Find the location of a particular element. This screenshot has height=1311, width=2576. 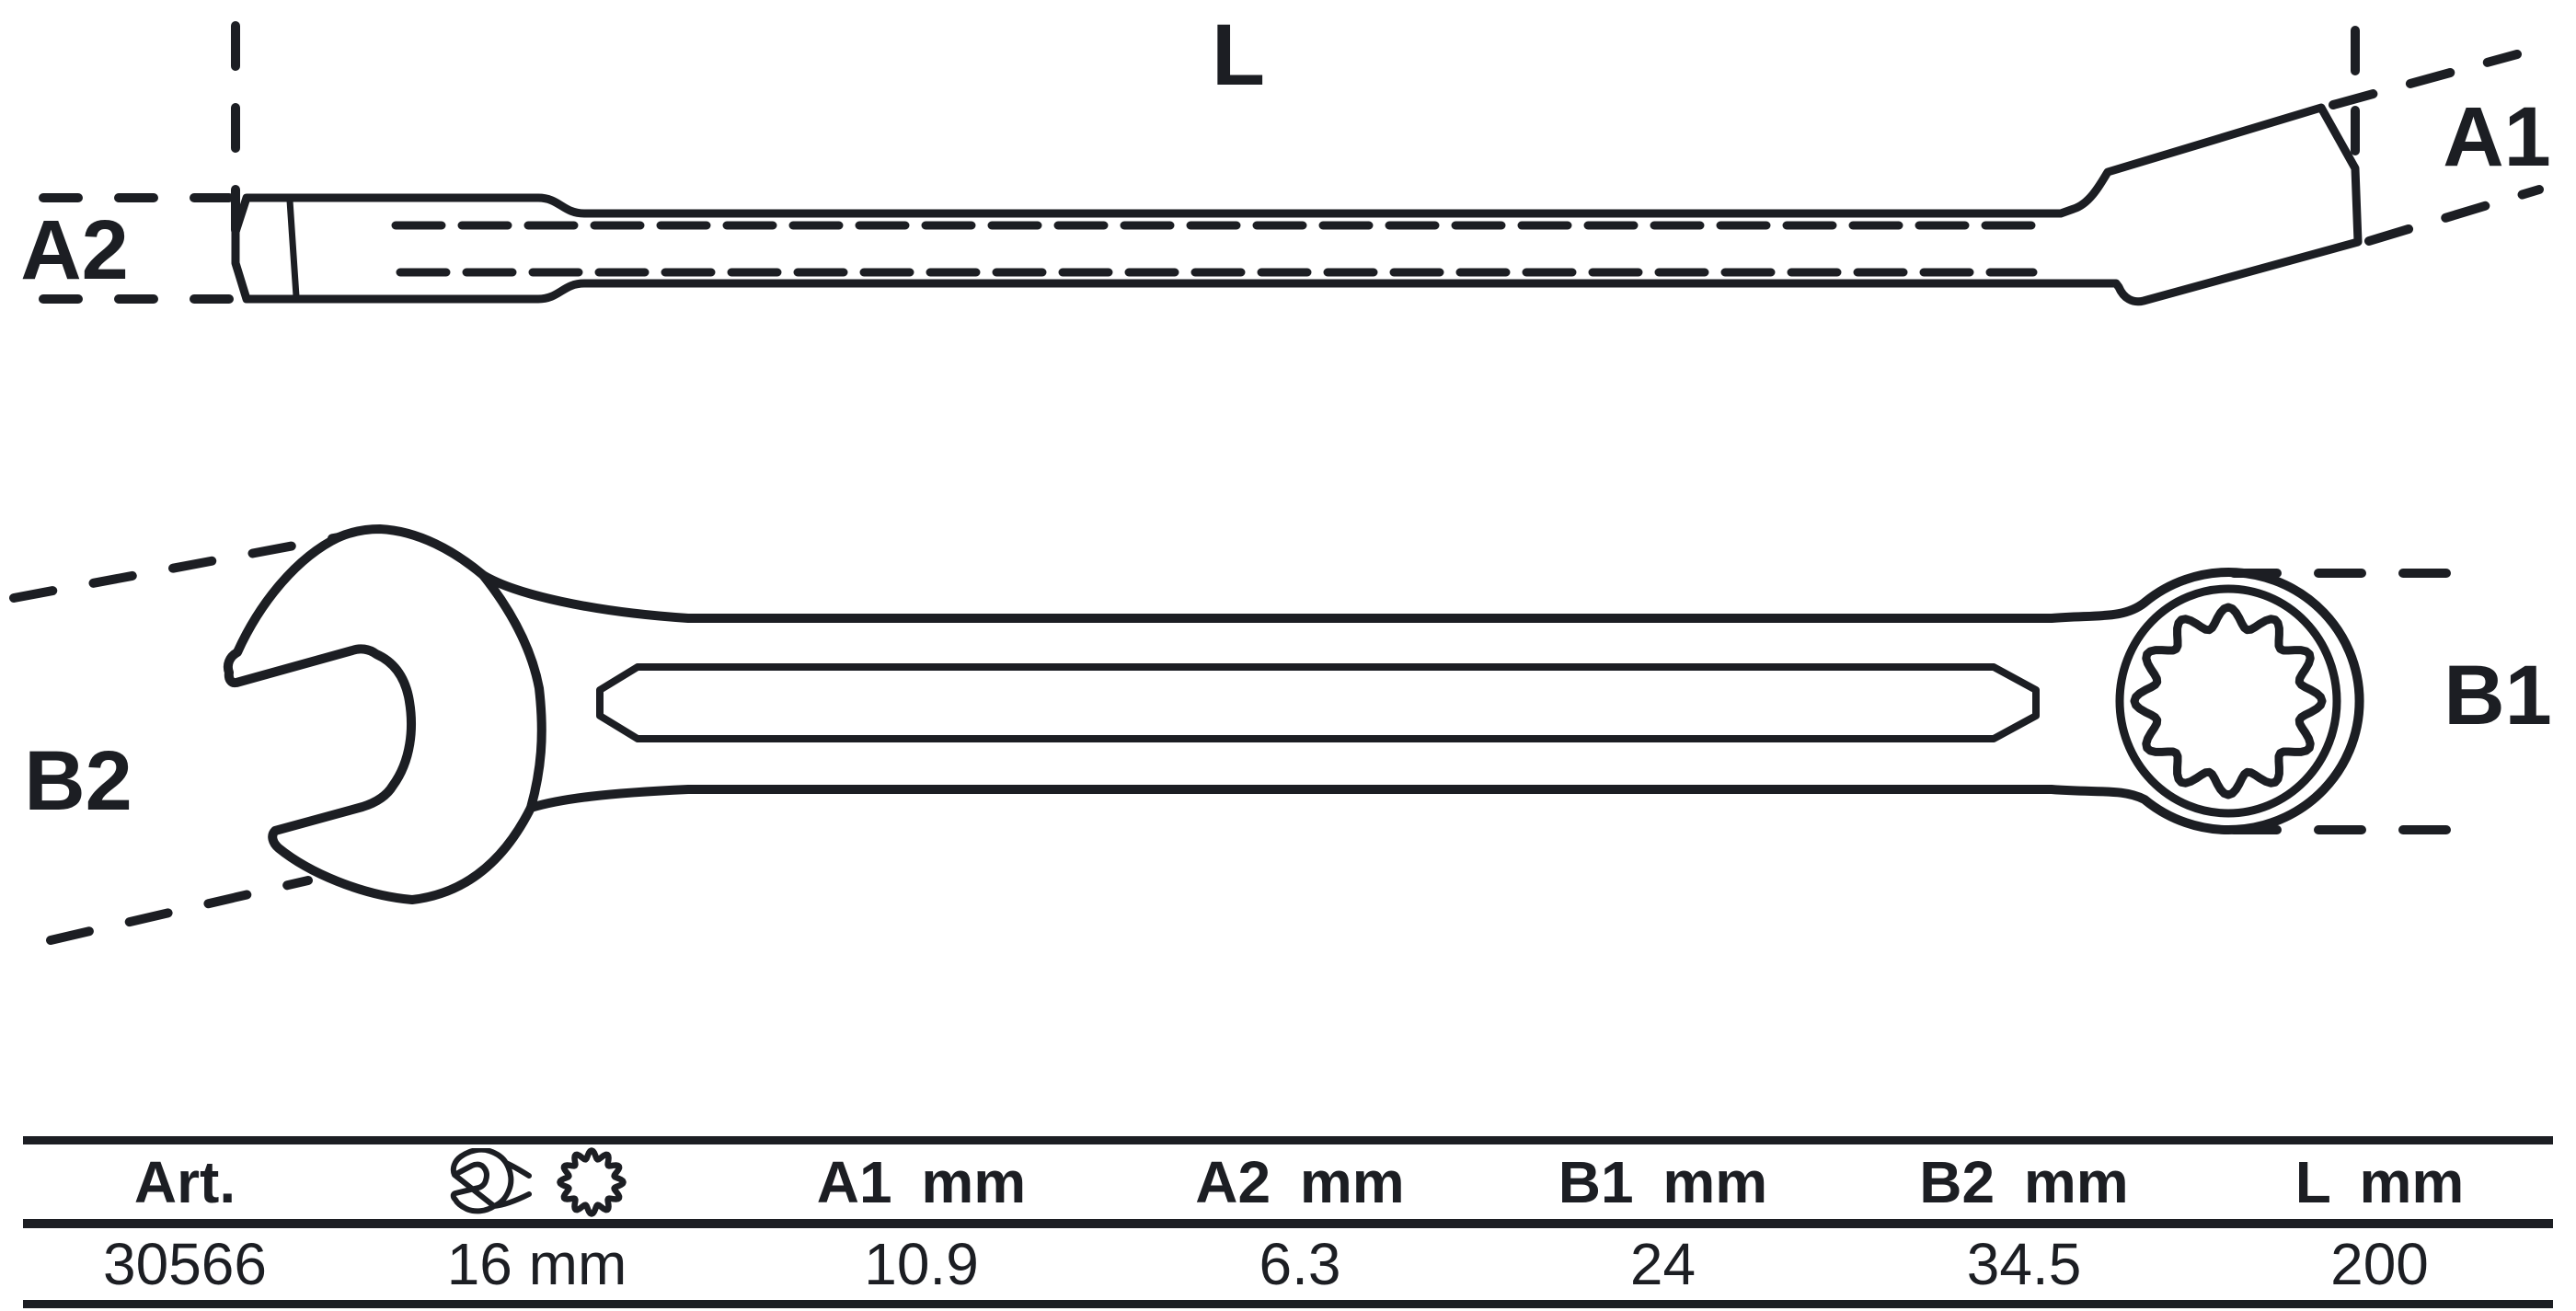

header-art: Art. is located at coordinates (184, 1181).